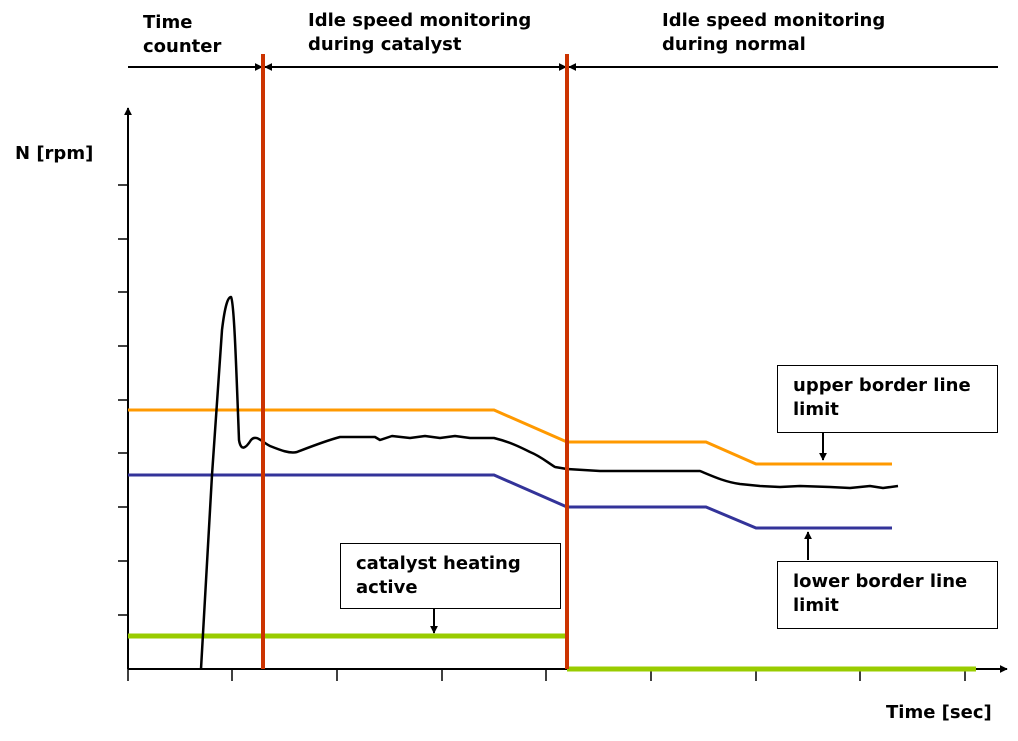 This screenshot has height=741, width=1018. Describe the element at coordinates (54, 153) in the screenshot. I see `y-axis-label: N [rpm]` at that location.